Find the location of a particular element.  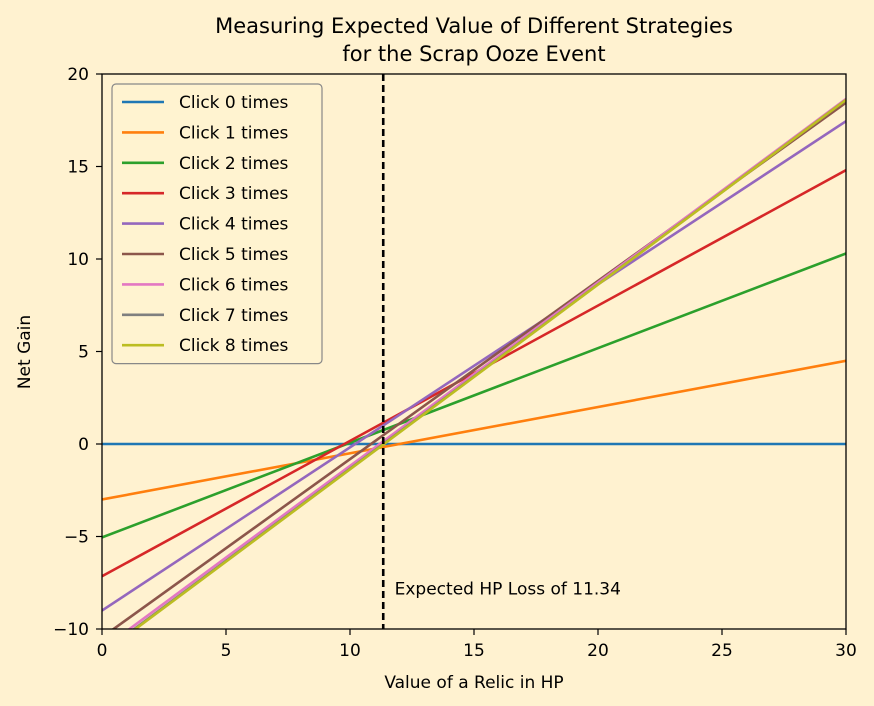

y-tick-label: −10 is located at coordinates (71, 630).